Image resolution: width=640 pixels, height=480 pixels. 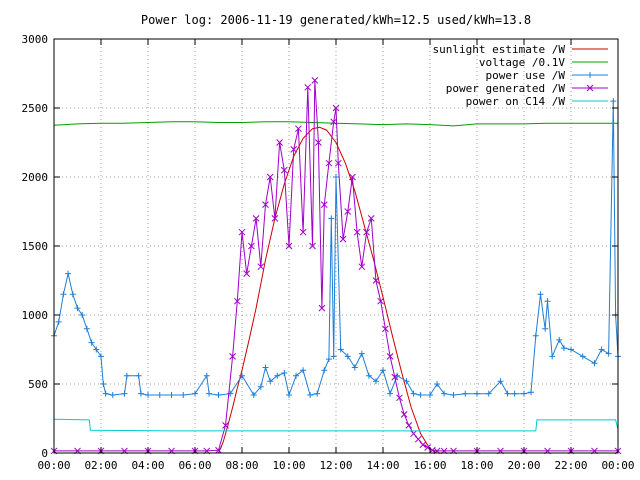 What do you see at coordinates (38, 384) in the screenshot?
I see `y-tick-label: 500` at bounding box center [38, 384].